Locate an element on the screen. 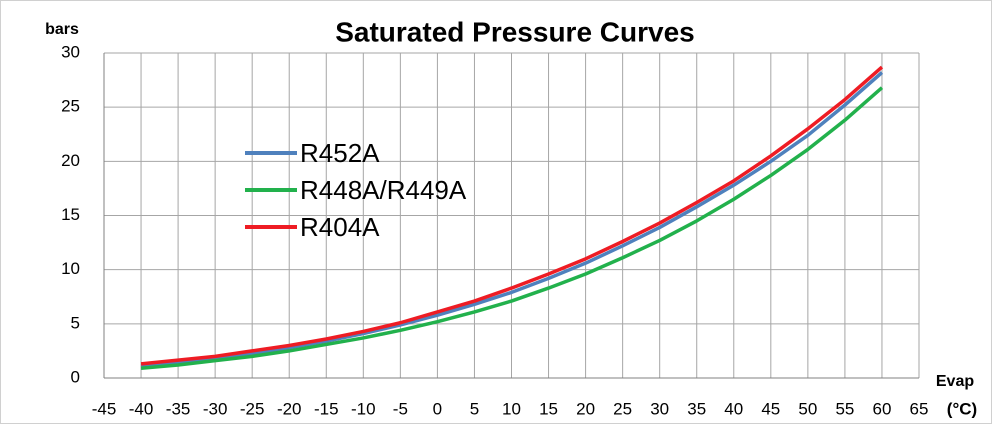  x-tick-label: 25 is located at coordinates (622, 408).